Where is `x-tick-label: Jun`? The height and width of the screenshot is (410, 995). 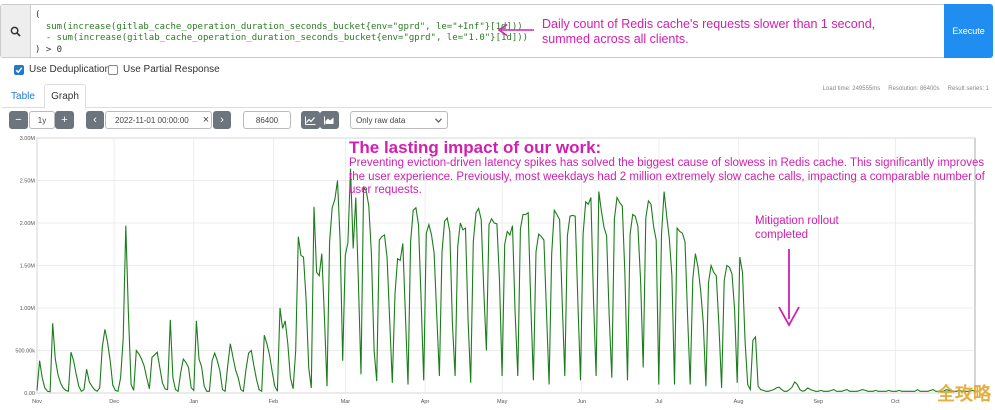 x-tick-label: Jun is located at coordinates (581, 402).